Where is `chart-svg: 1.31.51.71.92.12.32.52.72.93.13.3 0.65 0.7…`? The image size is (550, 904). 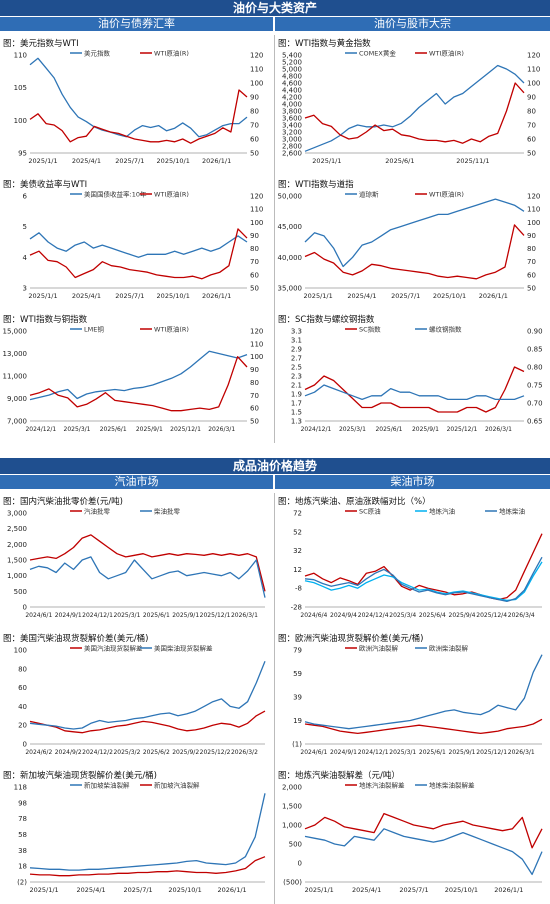
chart-svg: 1.31.51.71.92.12.32.52.72.93.13.3 0.65 0.7… is located at coordinates (417, 379).